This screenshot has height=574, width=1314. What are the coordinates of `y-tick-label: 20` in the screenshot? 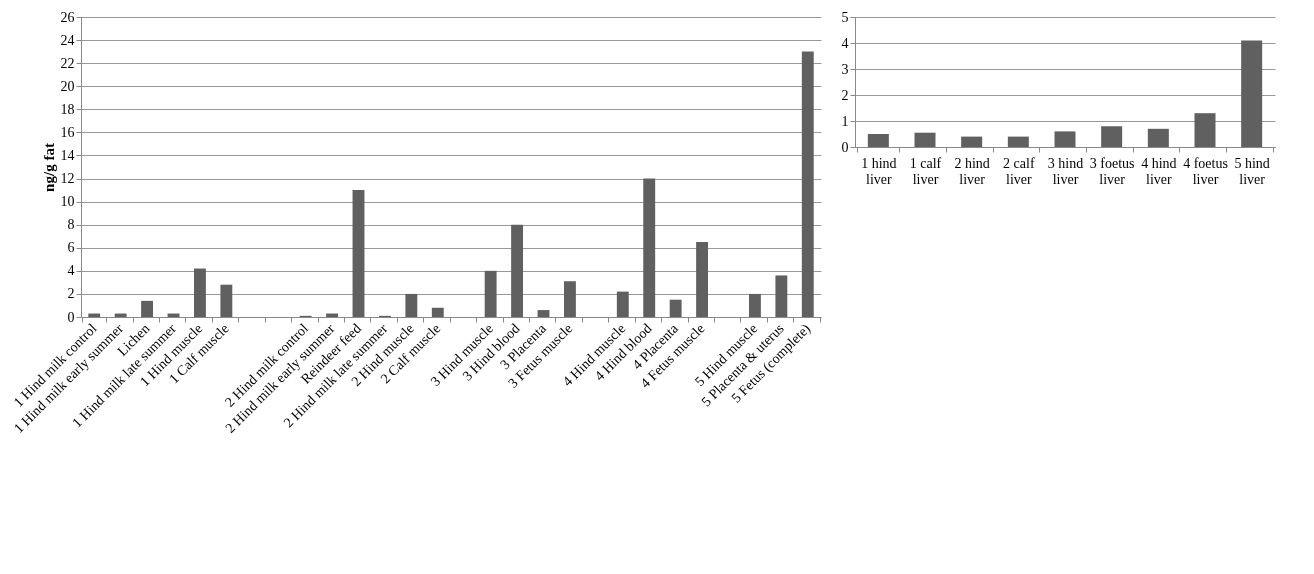 It's located at (67, 86).